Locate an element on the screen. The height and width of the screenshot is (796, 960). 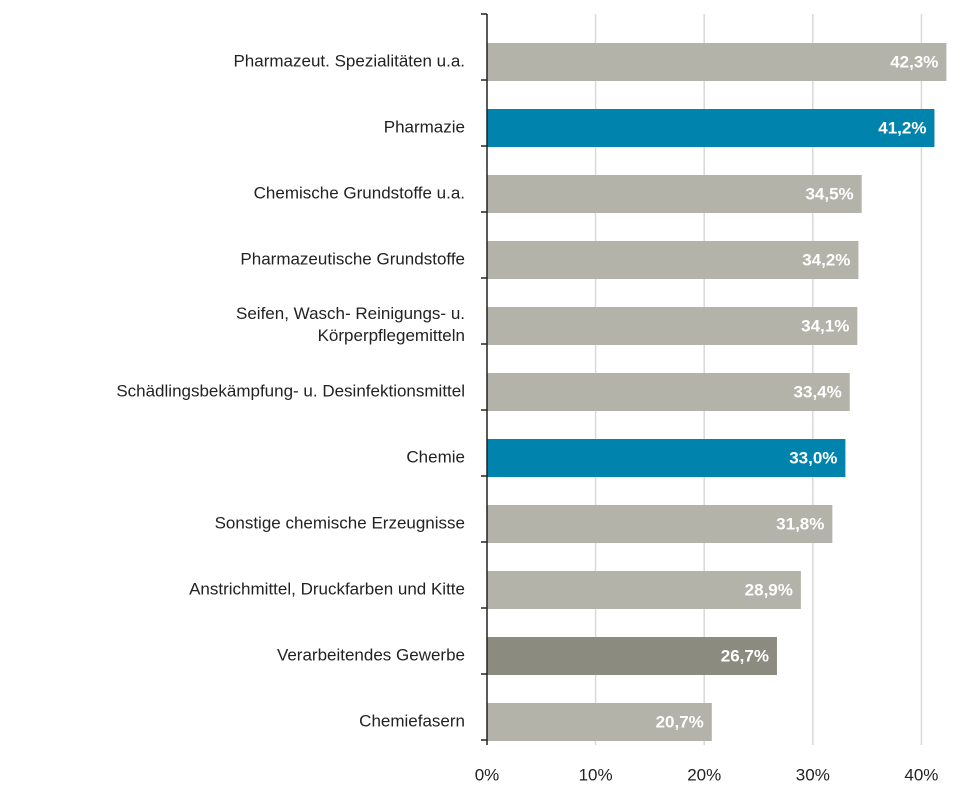
value-label: 34,5% is located at coordinates (829, 193).